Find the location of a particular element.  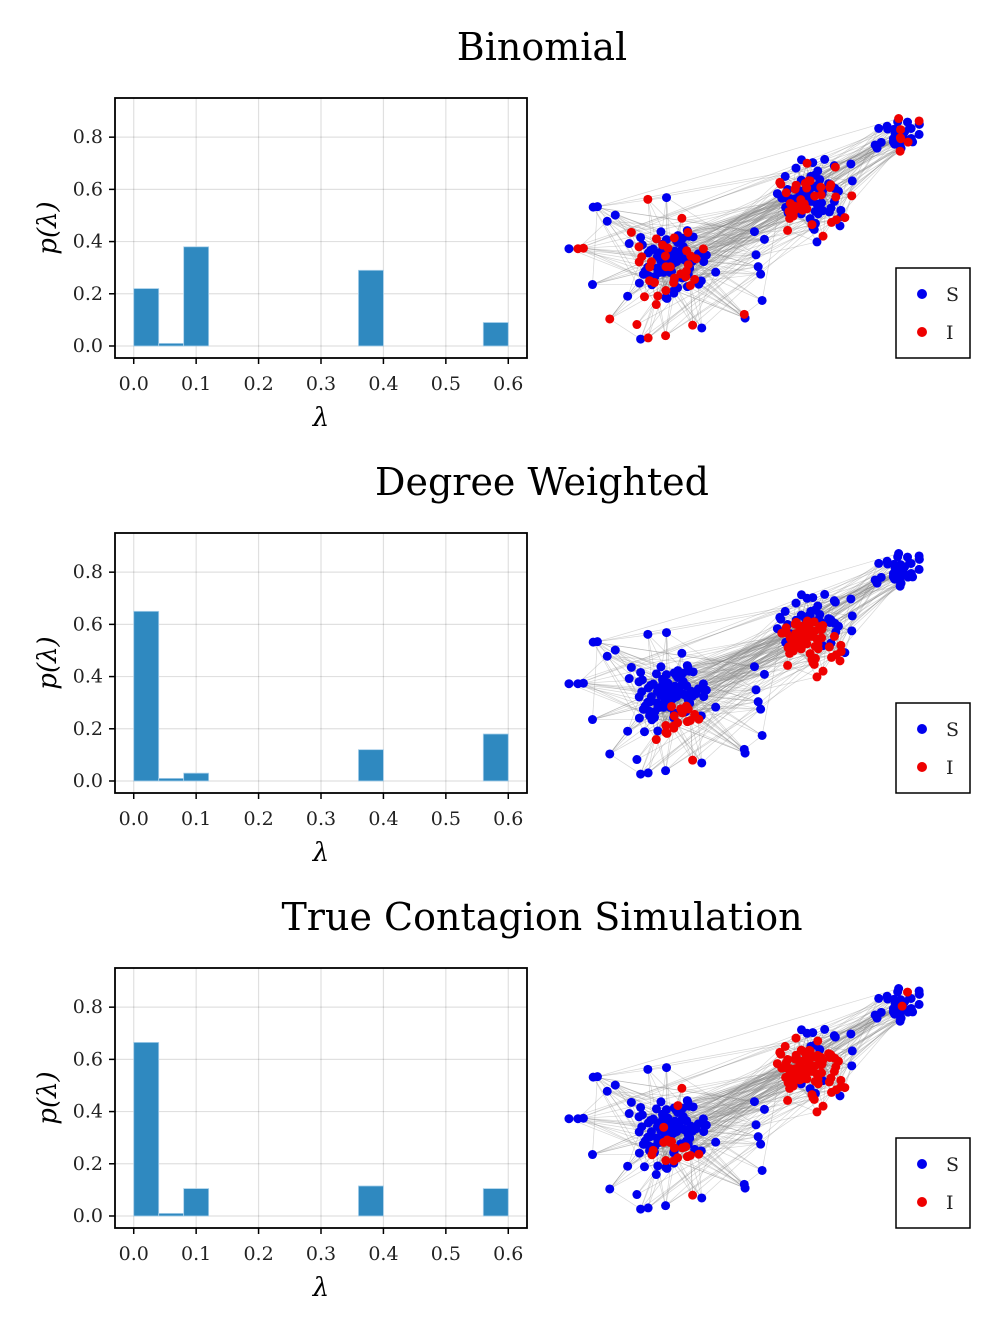

x-tick-label: 0.0 is located at coordinates (134, 384).